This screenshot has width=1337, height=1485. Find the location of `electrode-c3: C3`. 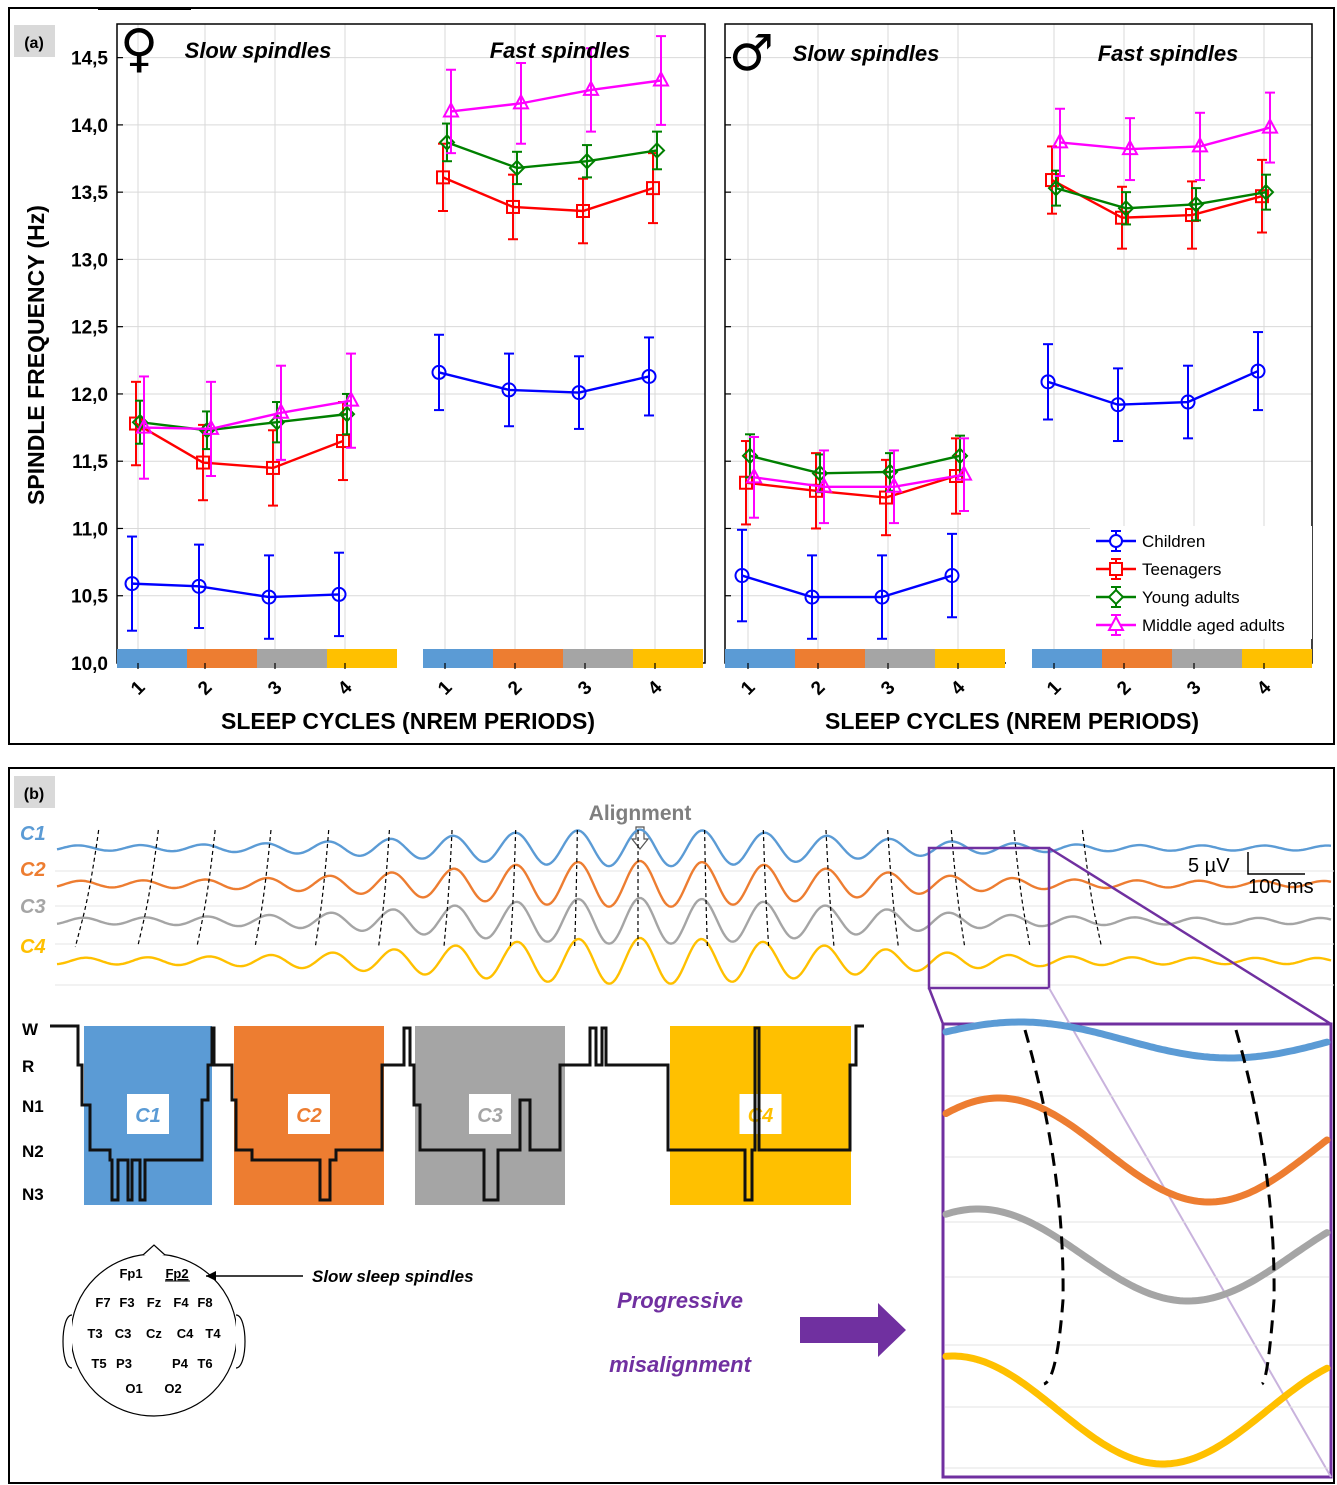

electrode-c3: C3 is located at coordinates (123, 1333).